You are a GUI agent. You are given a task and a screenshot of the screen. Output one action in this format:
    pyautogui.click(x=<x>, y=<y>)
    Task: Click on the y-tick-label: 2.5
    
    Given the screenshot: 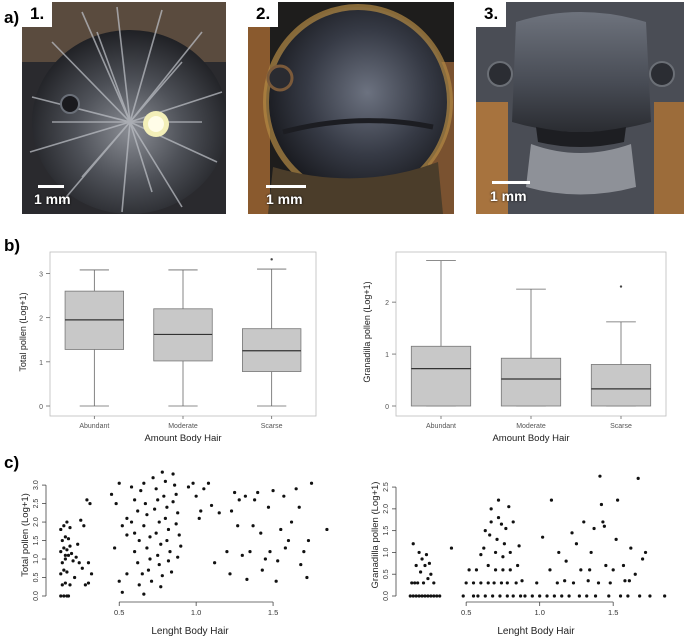 What is the action you would take?
    pyautogui.click(x=36, y=504)
    